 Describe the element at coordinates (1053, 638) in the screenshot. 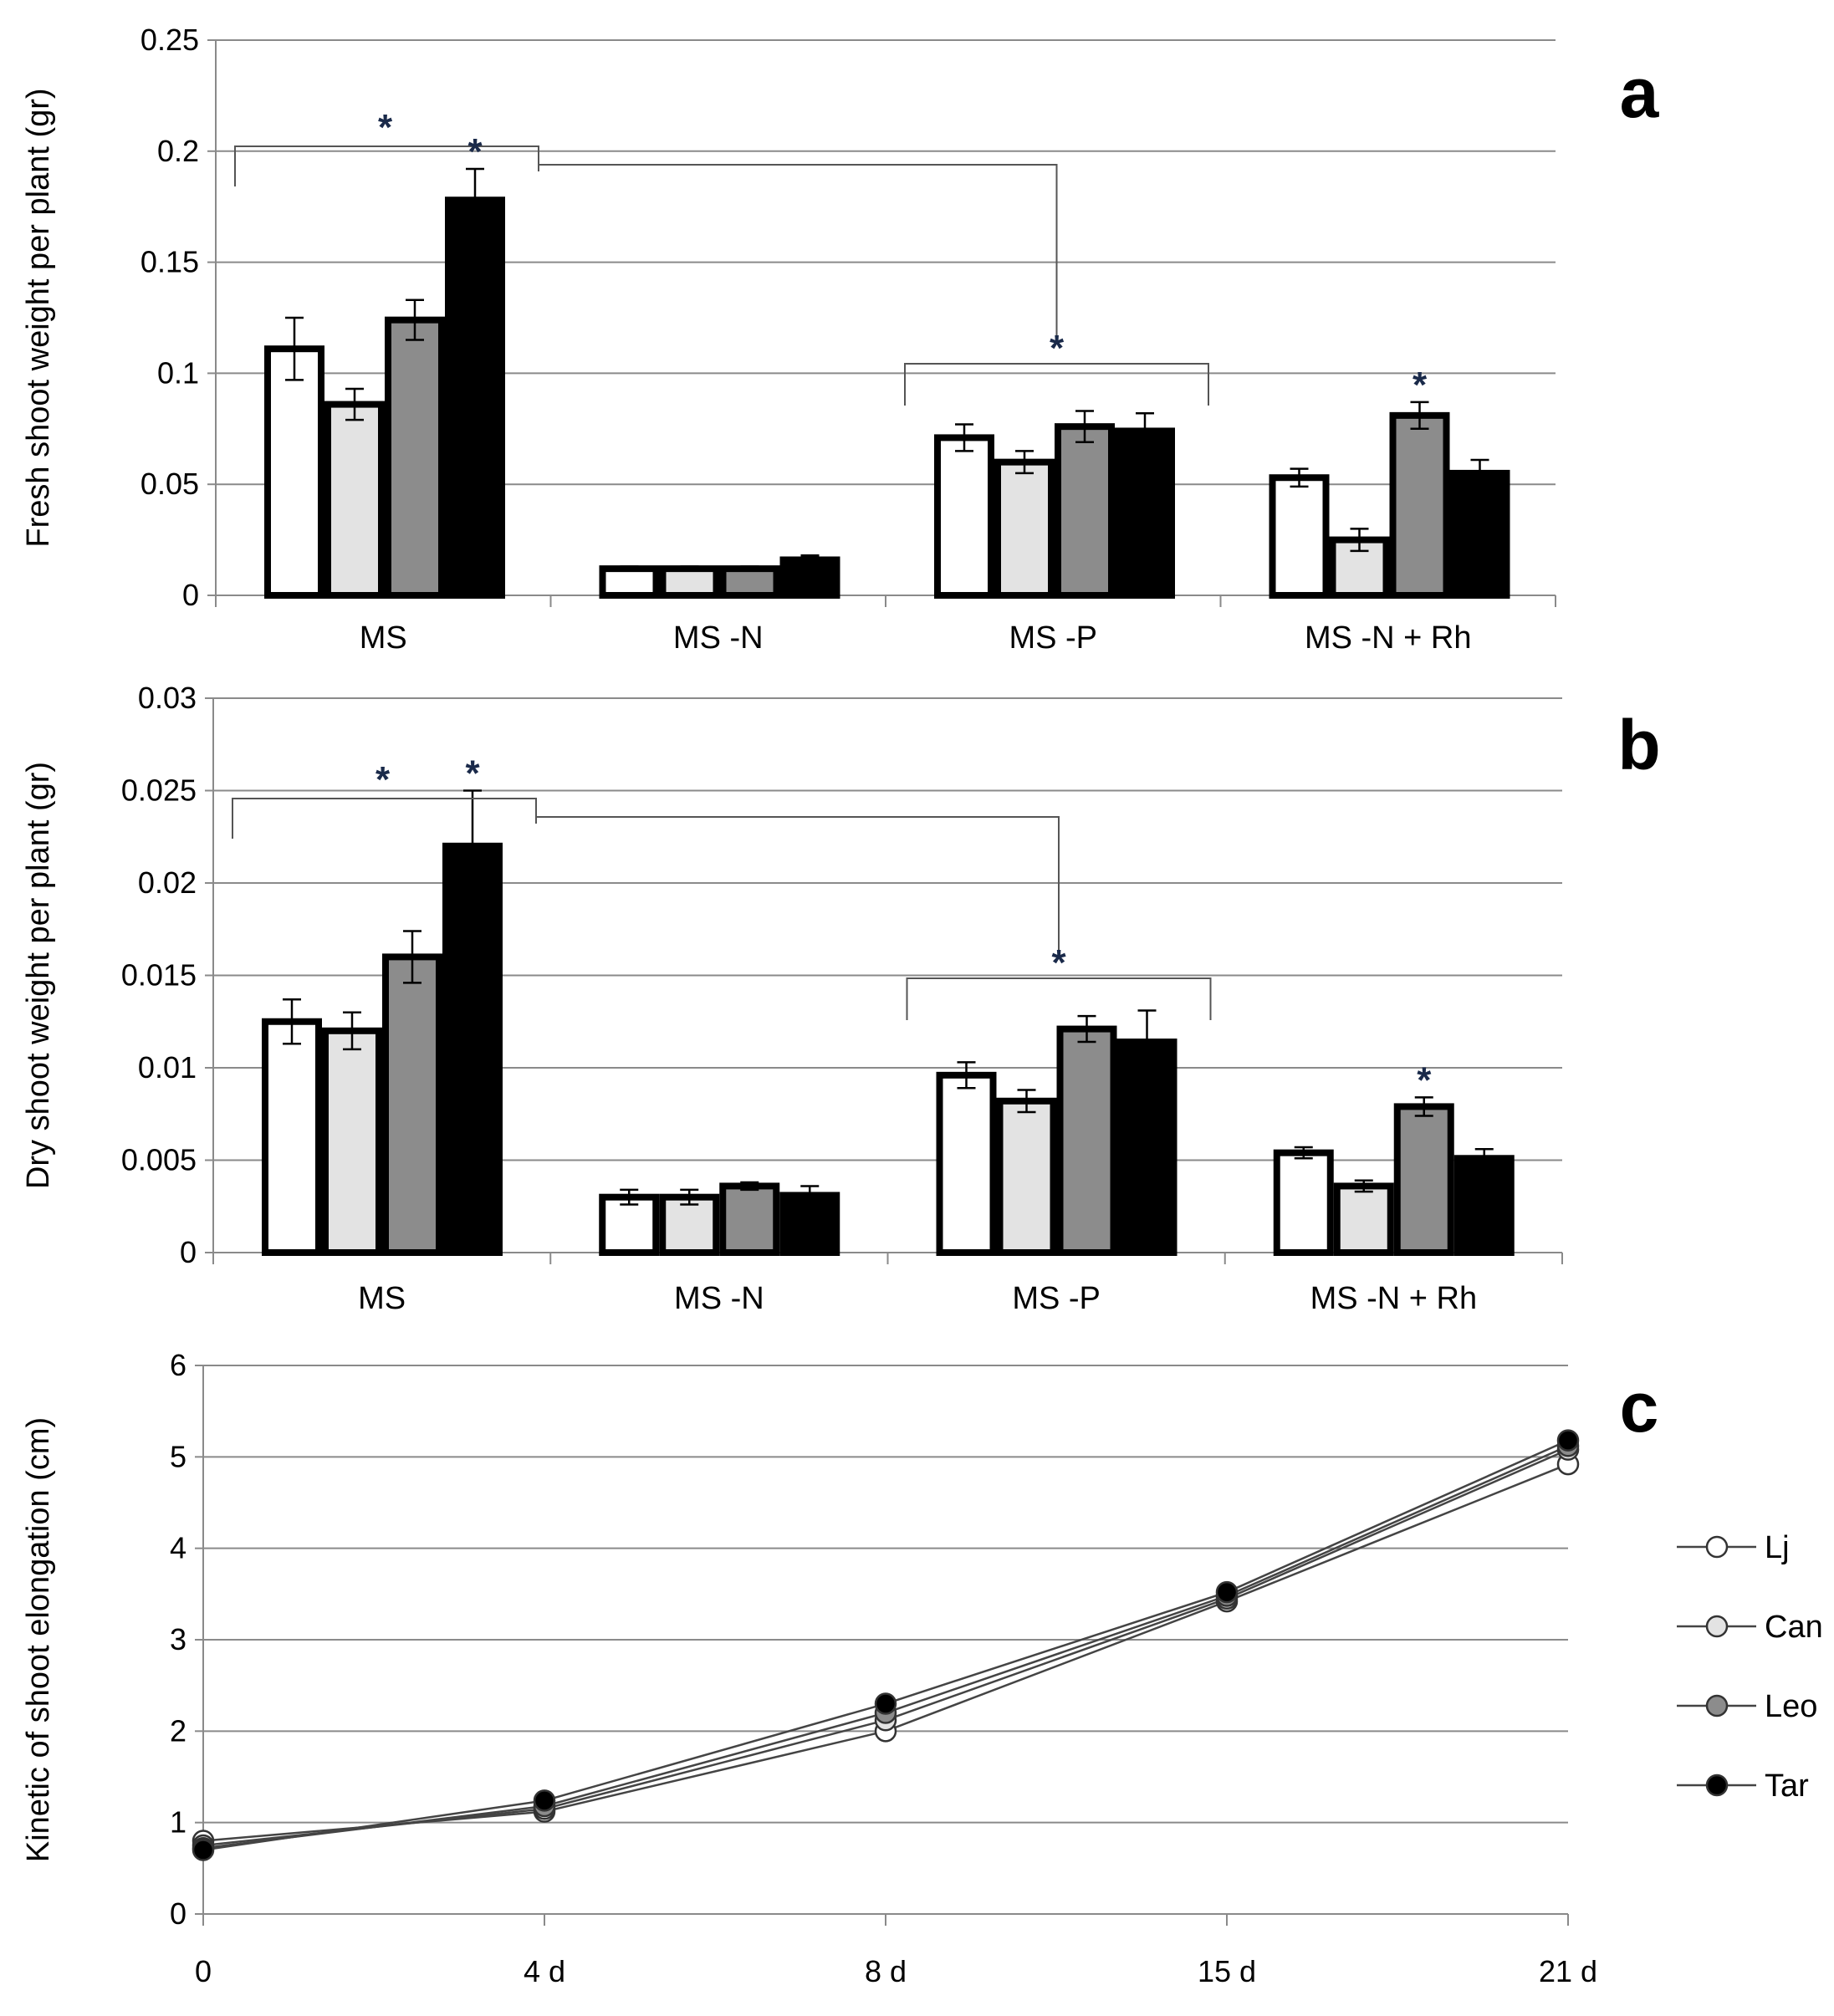

I see `category-label: MS -P` at that location.